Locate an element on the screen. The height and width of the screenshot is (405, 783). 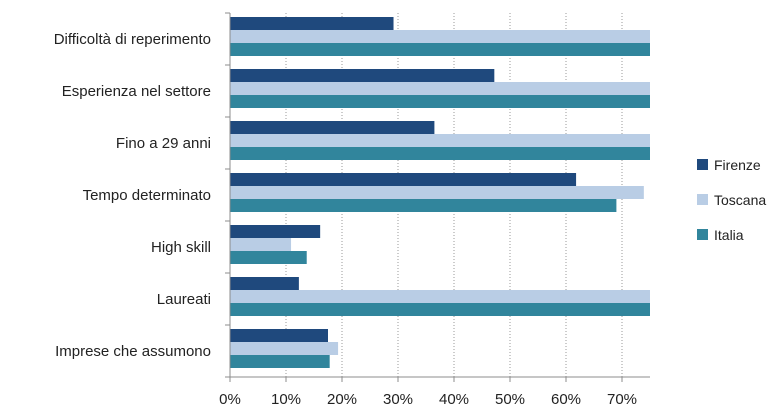
legend-swatch-italia is located at coordinates (702, 234).